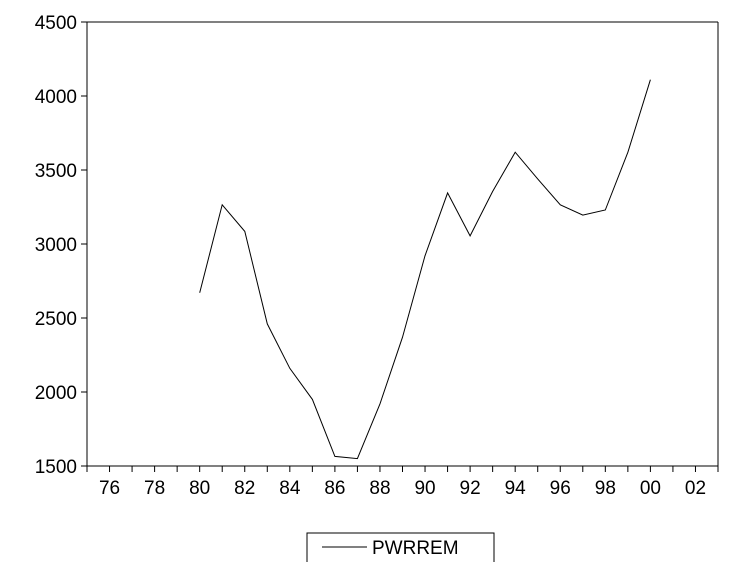 Image resolution: width=730 pixels, height=562 pixels. Describe the element at coordinates (56, 319) in the screenshot. I see `y-tick-label: 2500` at that location.